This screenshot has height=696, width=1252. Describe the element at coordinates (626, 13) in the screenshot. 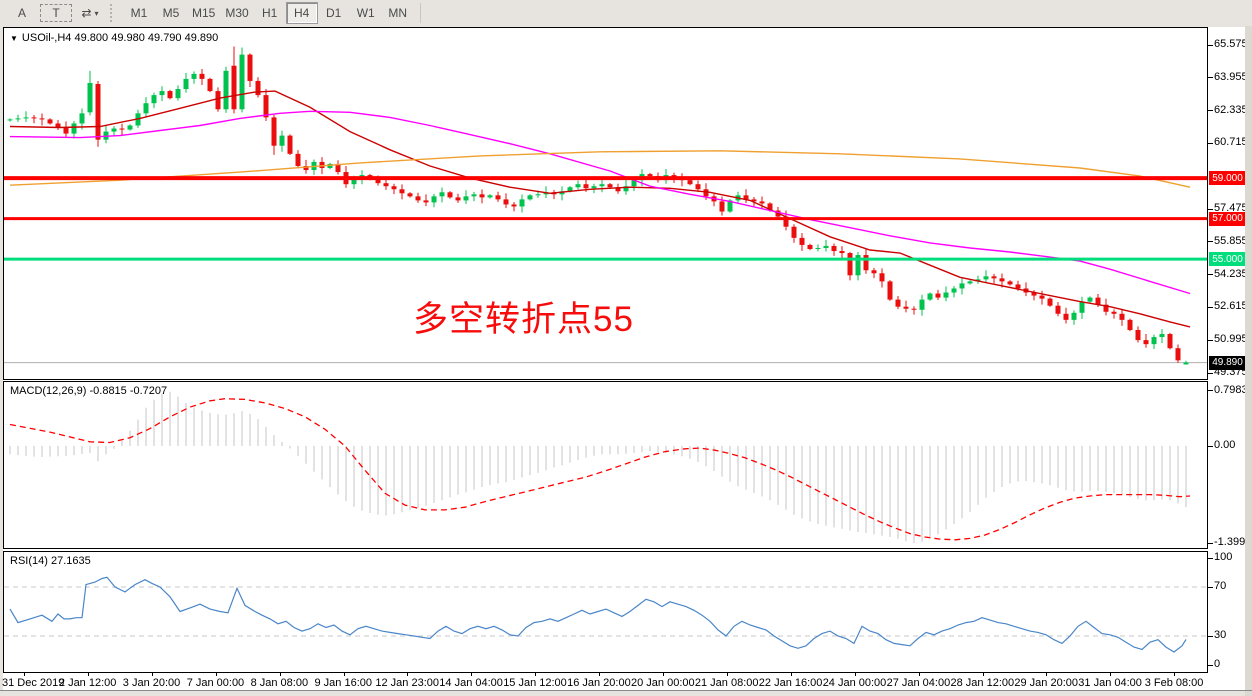

I see `toolbar: A T ⇄ ▾ M1 M5 M15 M30 H1 H4 D1 W1 MN` at that location.